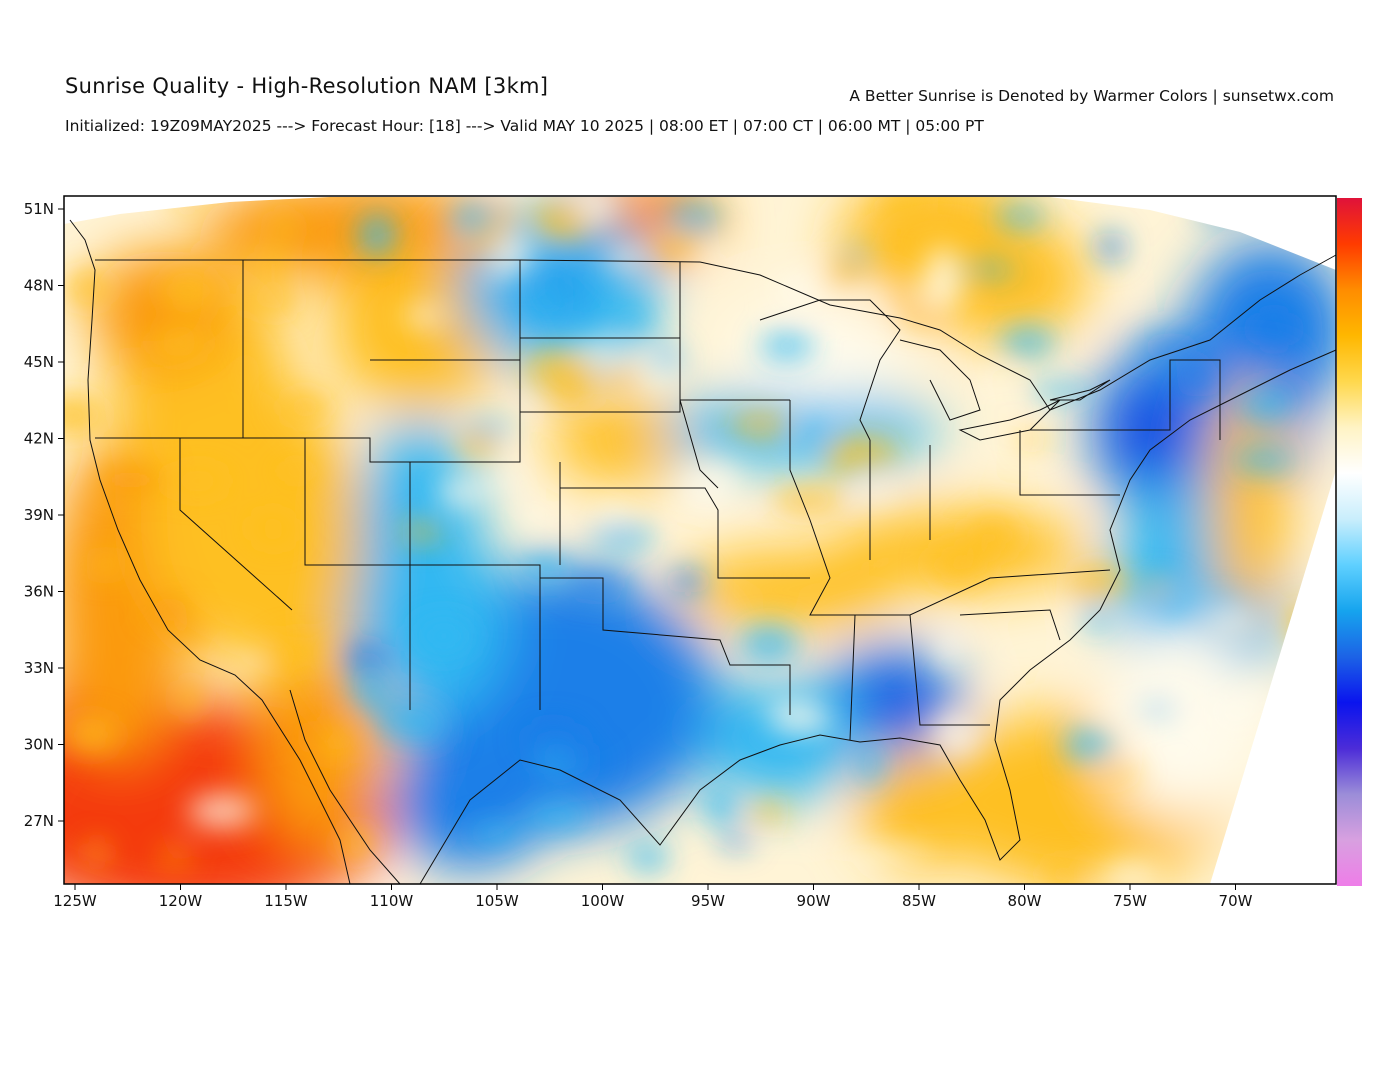  What do you see at coordinates (75, 901) in the screenshot?
I see `lon-tick-label: 125W` at bounding box center [75, 901].